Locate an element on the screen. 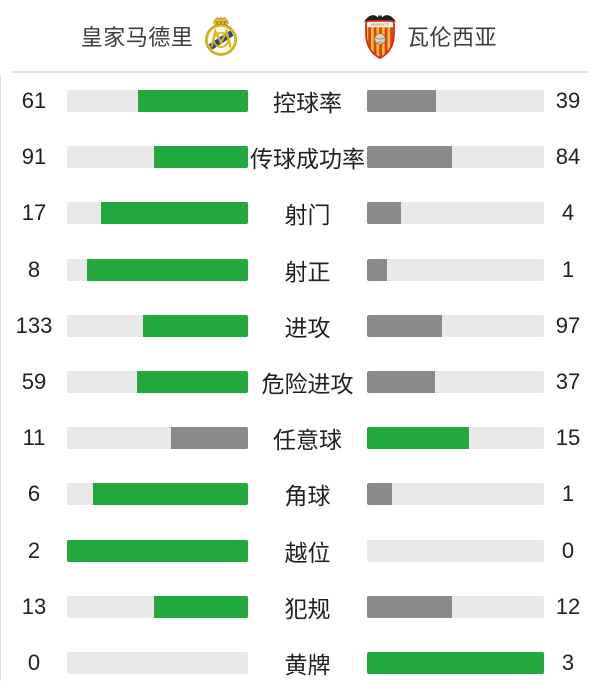 This screenshot has width=600, height=691. stat-label: 犯规 is located at coordinates (307, 608).